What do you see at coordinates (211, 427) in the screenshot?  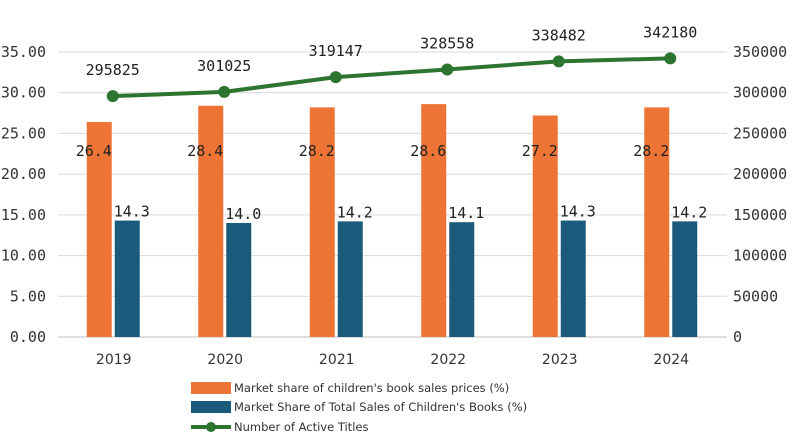 I see `legend-swatch-marker` at bounding box center [211, 427].